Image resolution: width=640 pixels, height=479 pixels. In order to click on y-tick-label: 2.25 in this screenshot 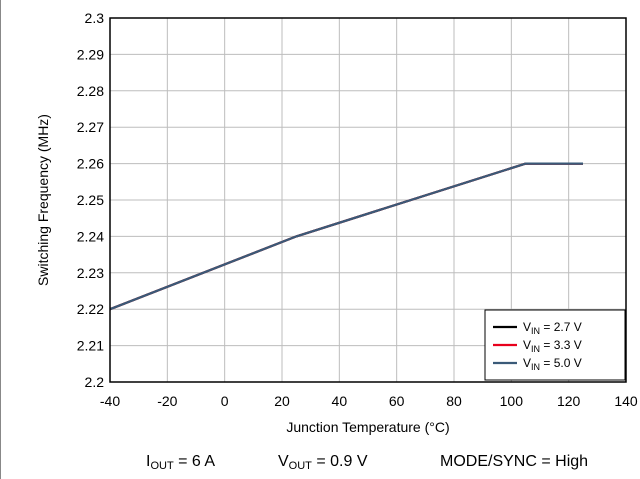, I will do `click(90, 200)`.